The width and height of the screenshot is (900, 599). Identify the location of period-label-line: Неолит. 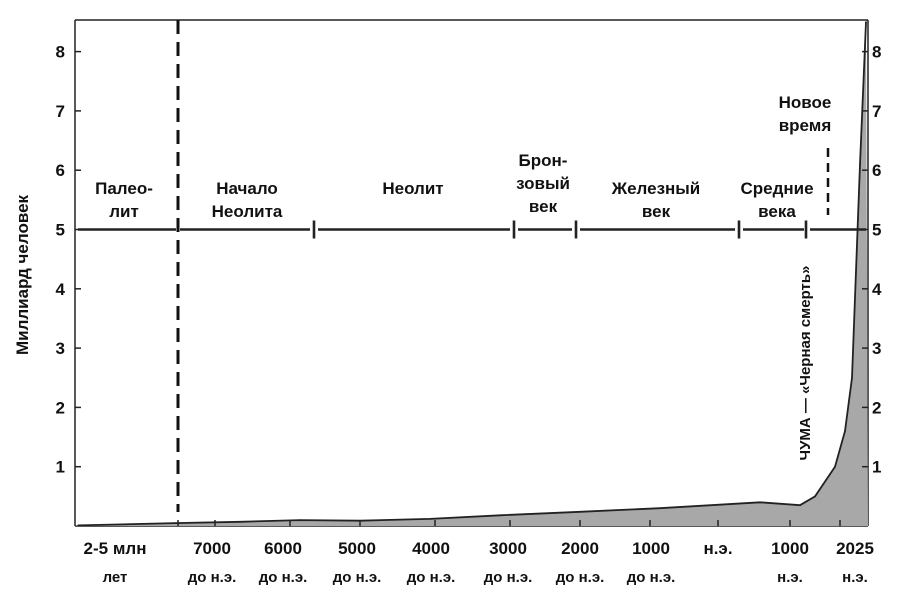
(412, 188).